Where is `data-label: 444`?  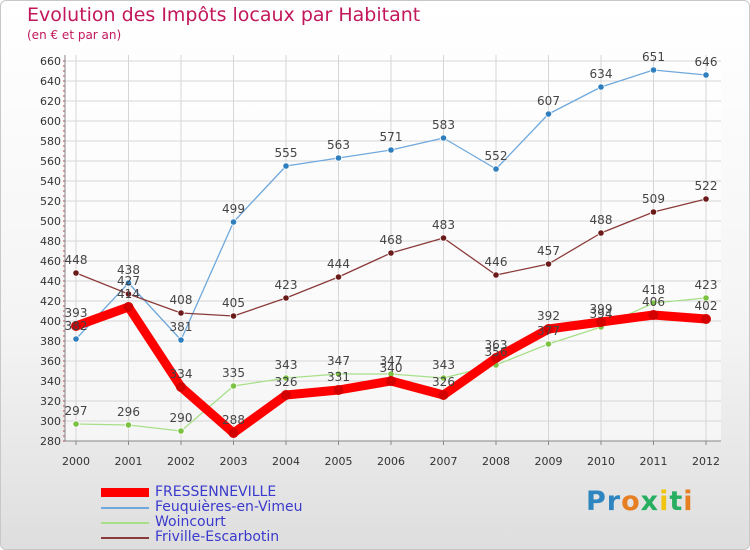
data-label: 444 is located at coordinates (338, 264).